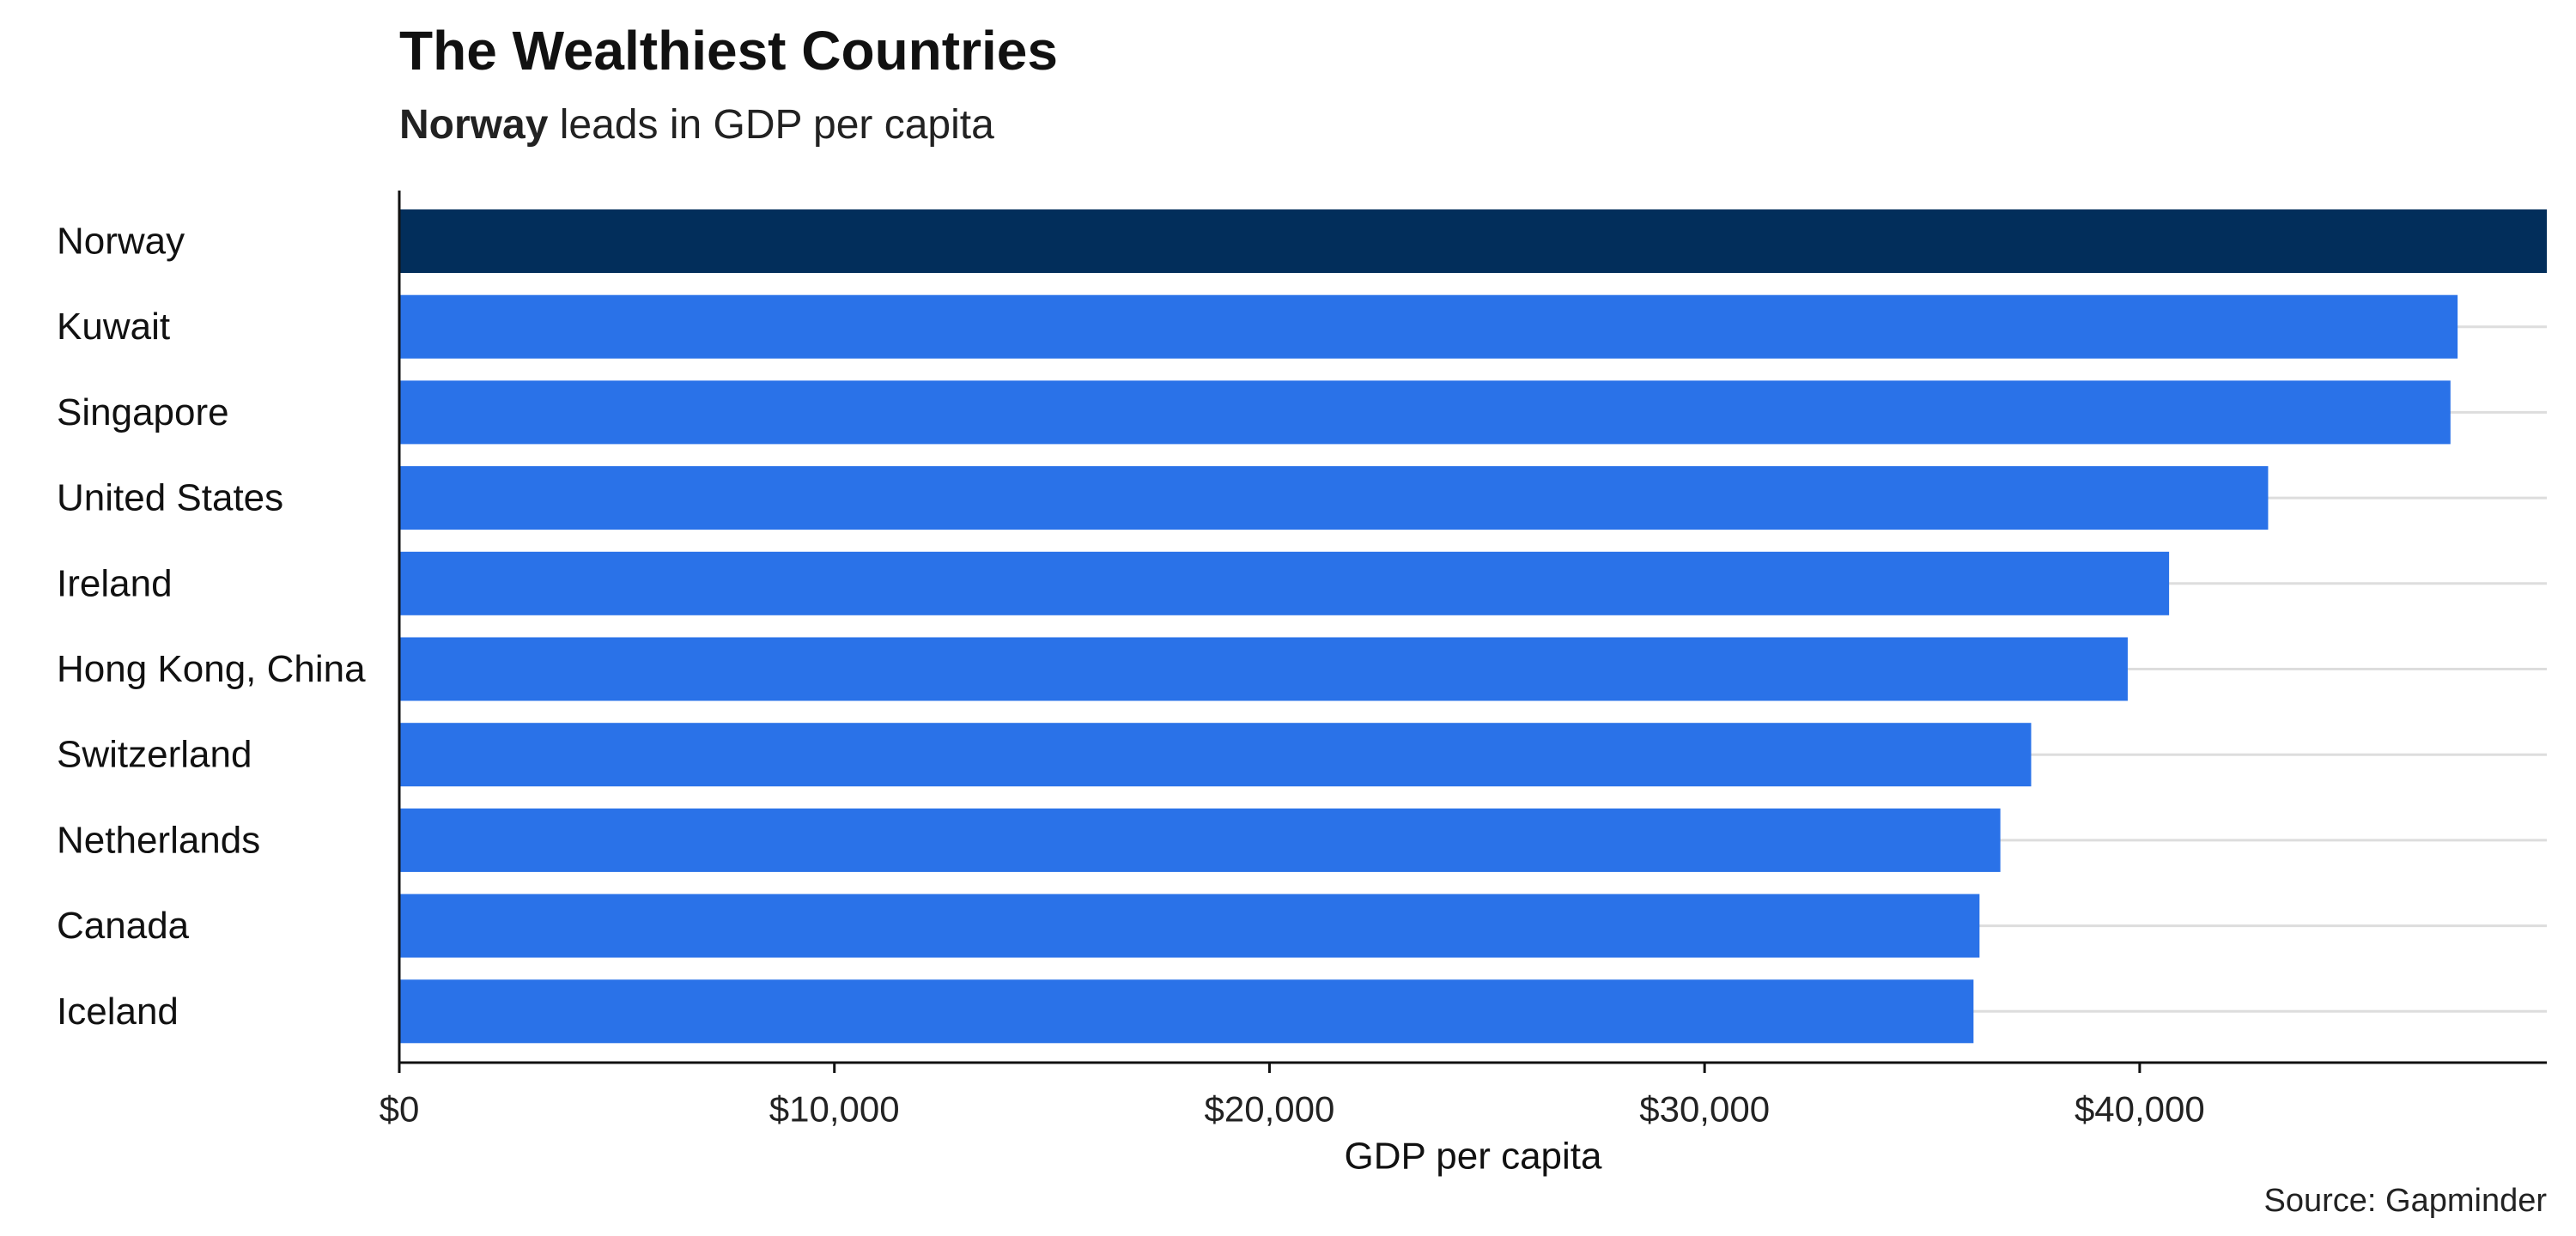  I want to click on category-label: Singapore, so click(143, 412).